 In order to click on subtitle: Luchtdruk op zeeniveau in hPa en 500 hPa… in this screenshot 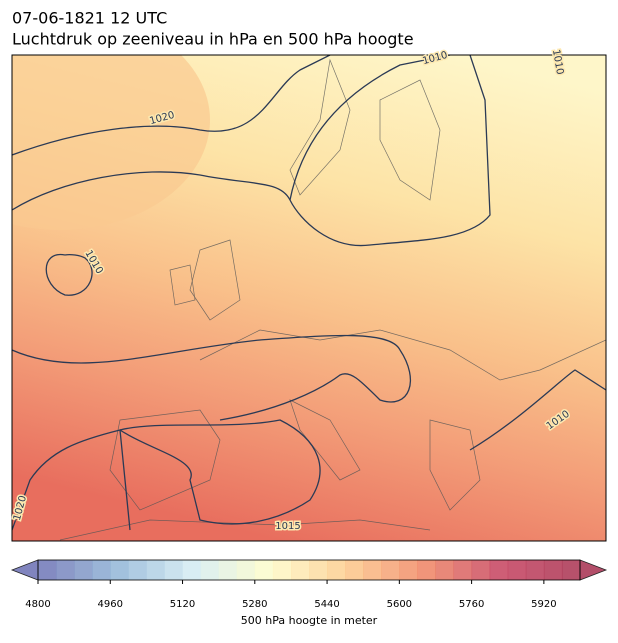, I will do `click(213, 39)`.